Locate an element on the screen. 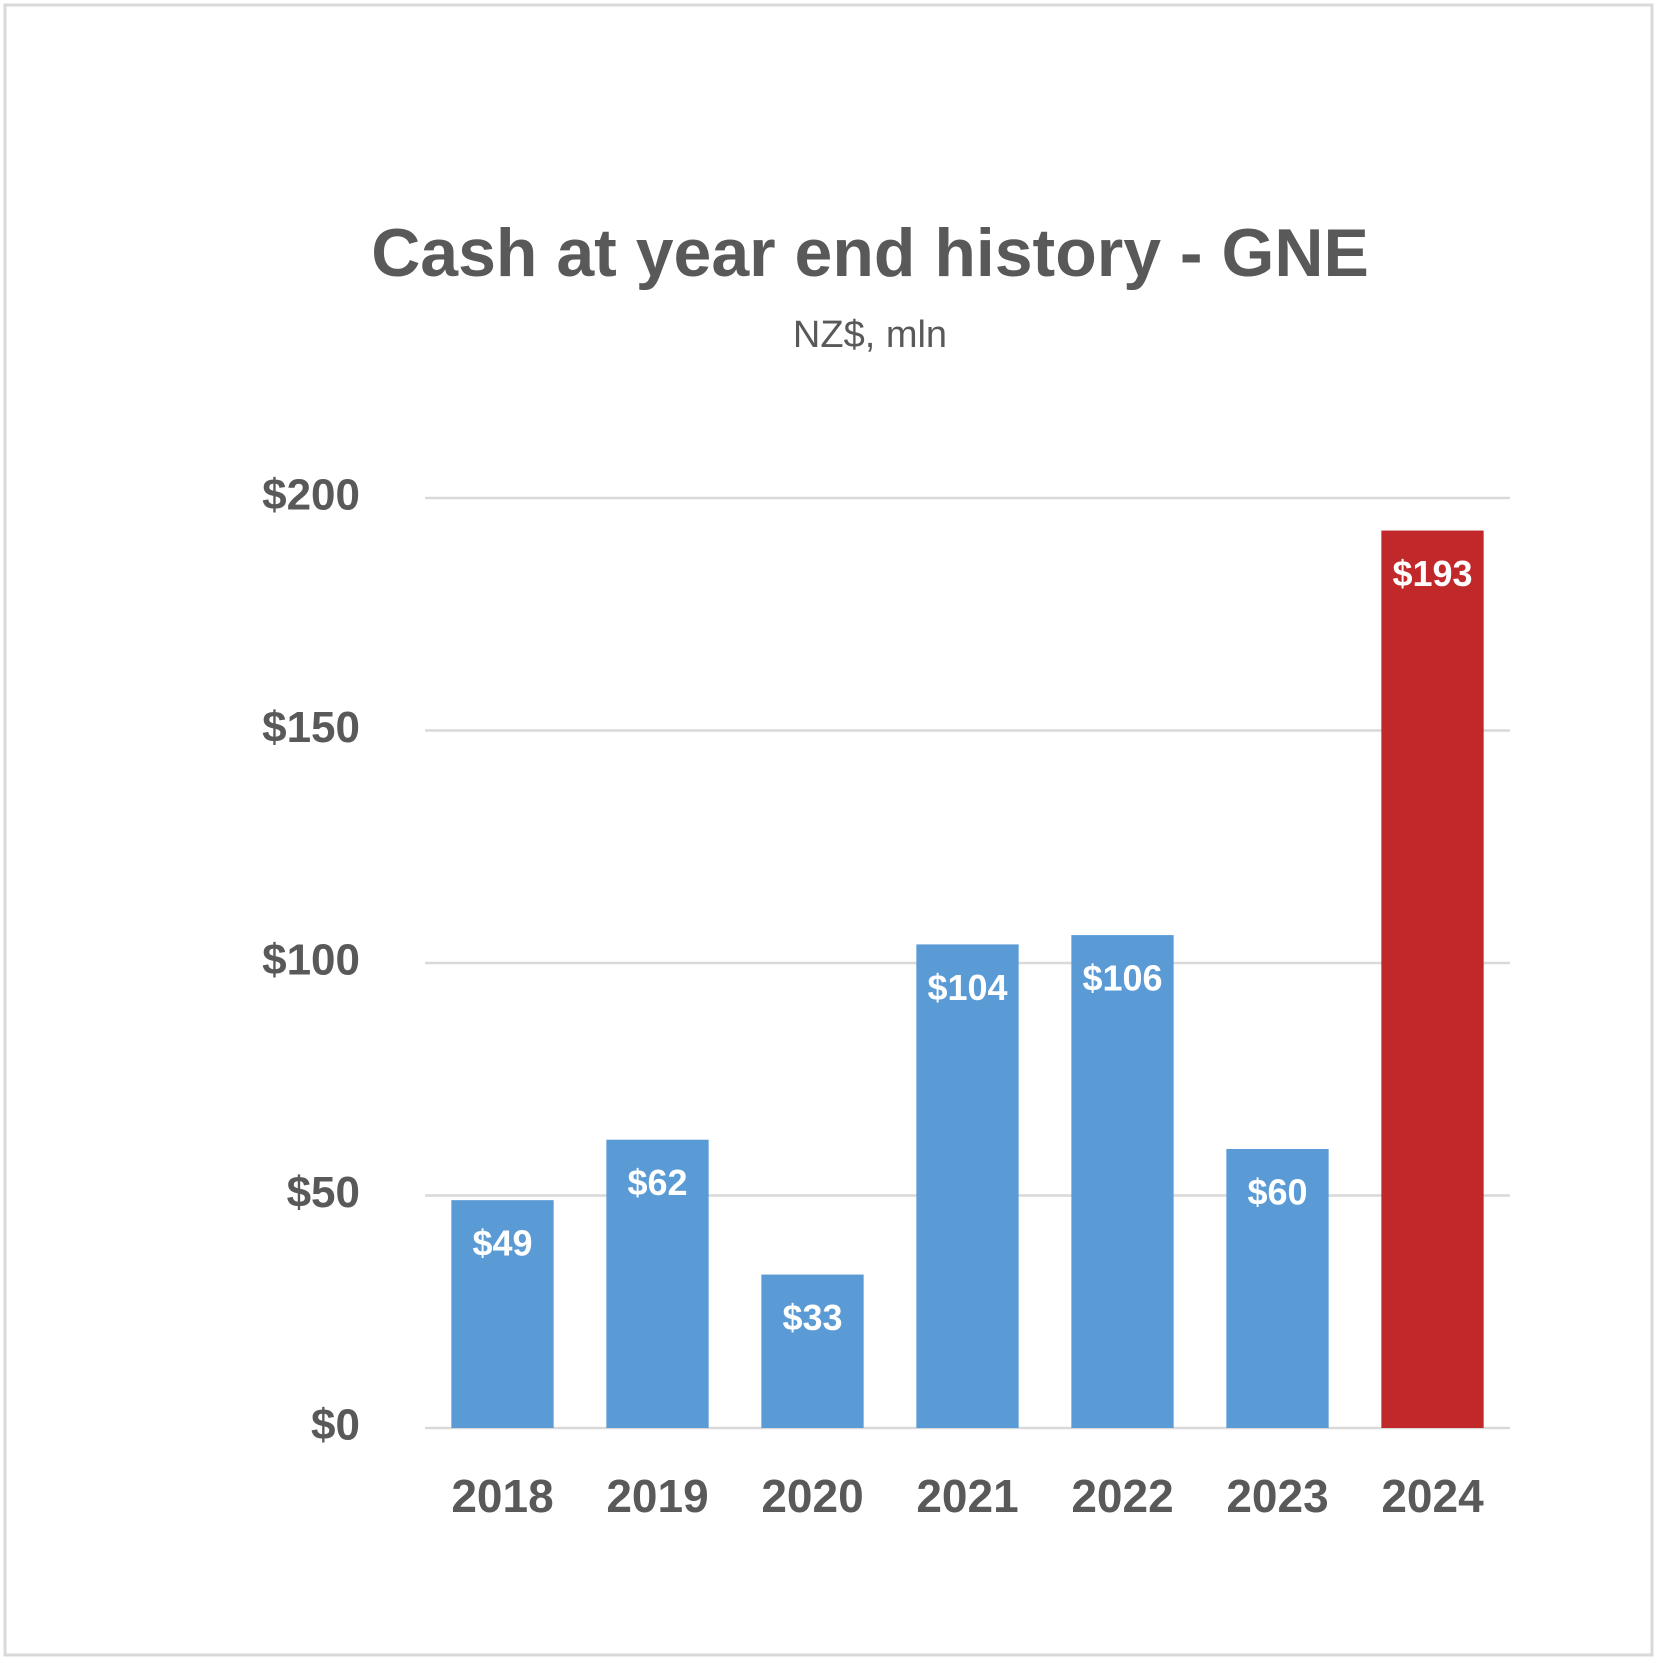 The height and width of the screenshot is (1663, 1659). x-tick-label: 2024 is located at coordinates (1432, 1496).